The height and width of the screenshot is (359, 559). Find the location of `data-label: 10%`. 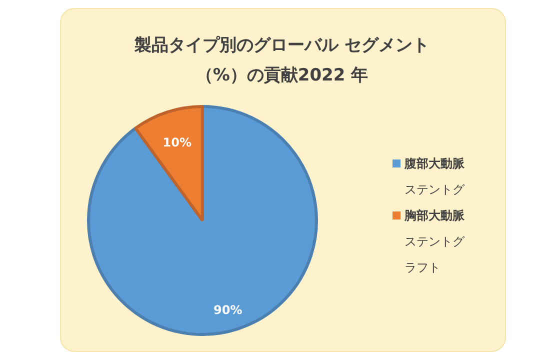

data-label: 10% is located at coordinates (177, 142).